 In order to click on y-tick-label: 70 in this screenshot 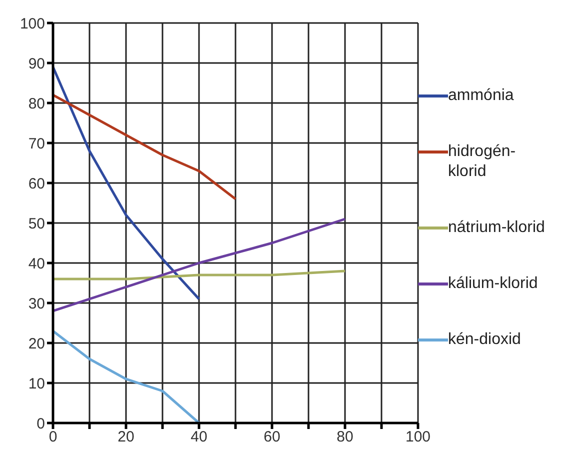, I will do `click(36, 143)`.